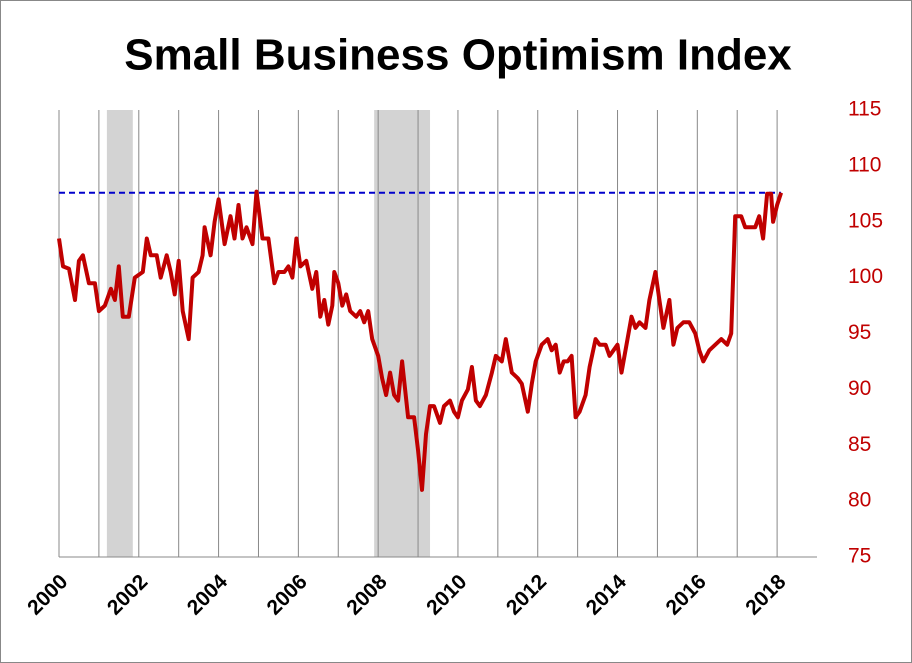  What do you see at coordinates (865, 276) in the screenshot?
I see `y-tick-label: 100` at bounding box center [865, 276].